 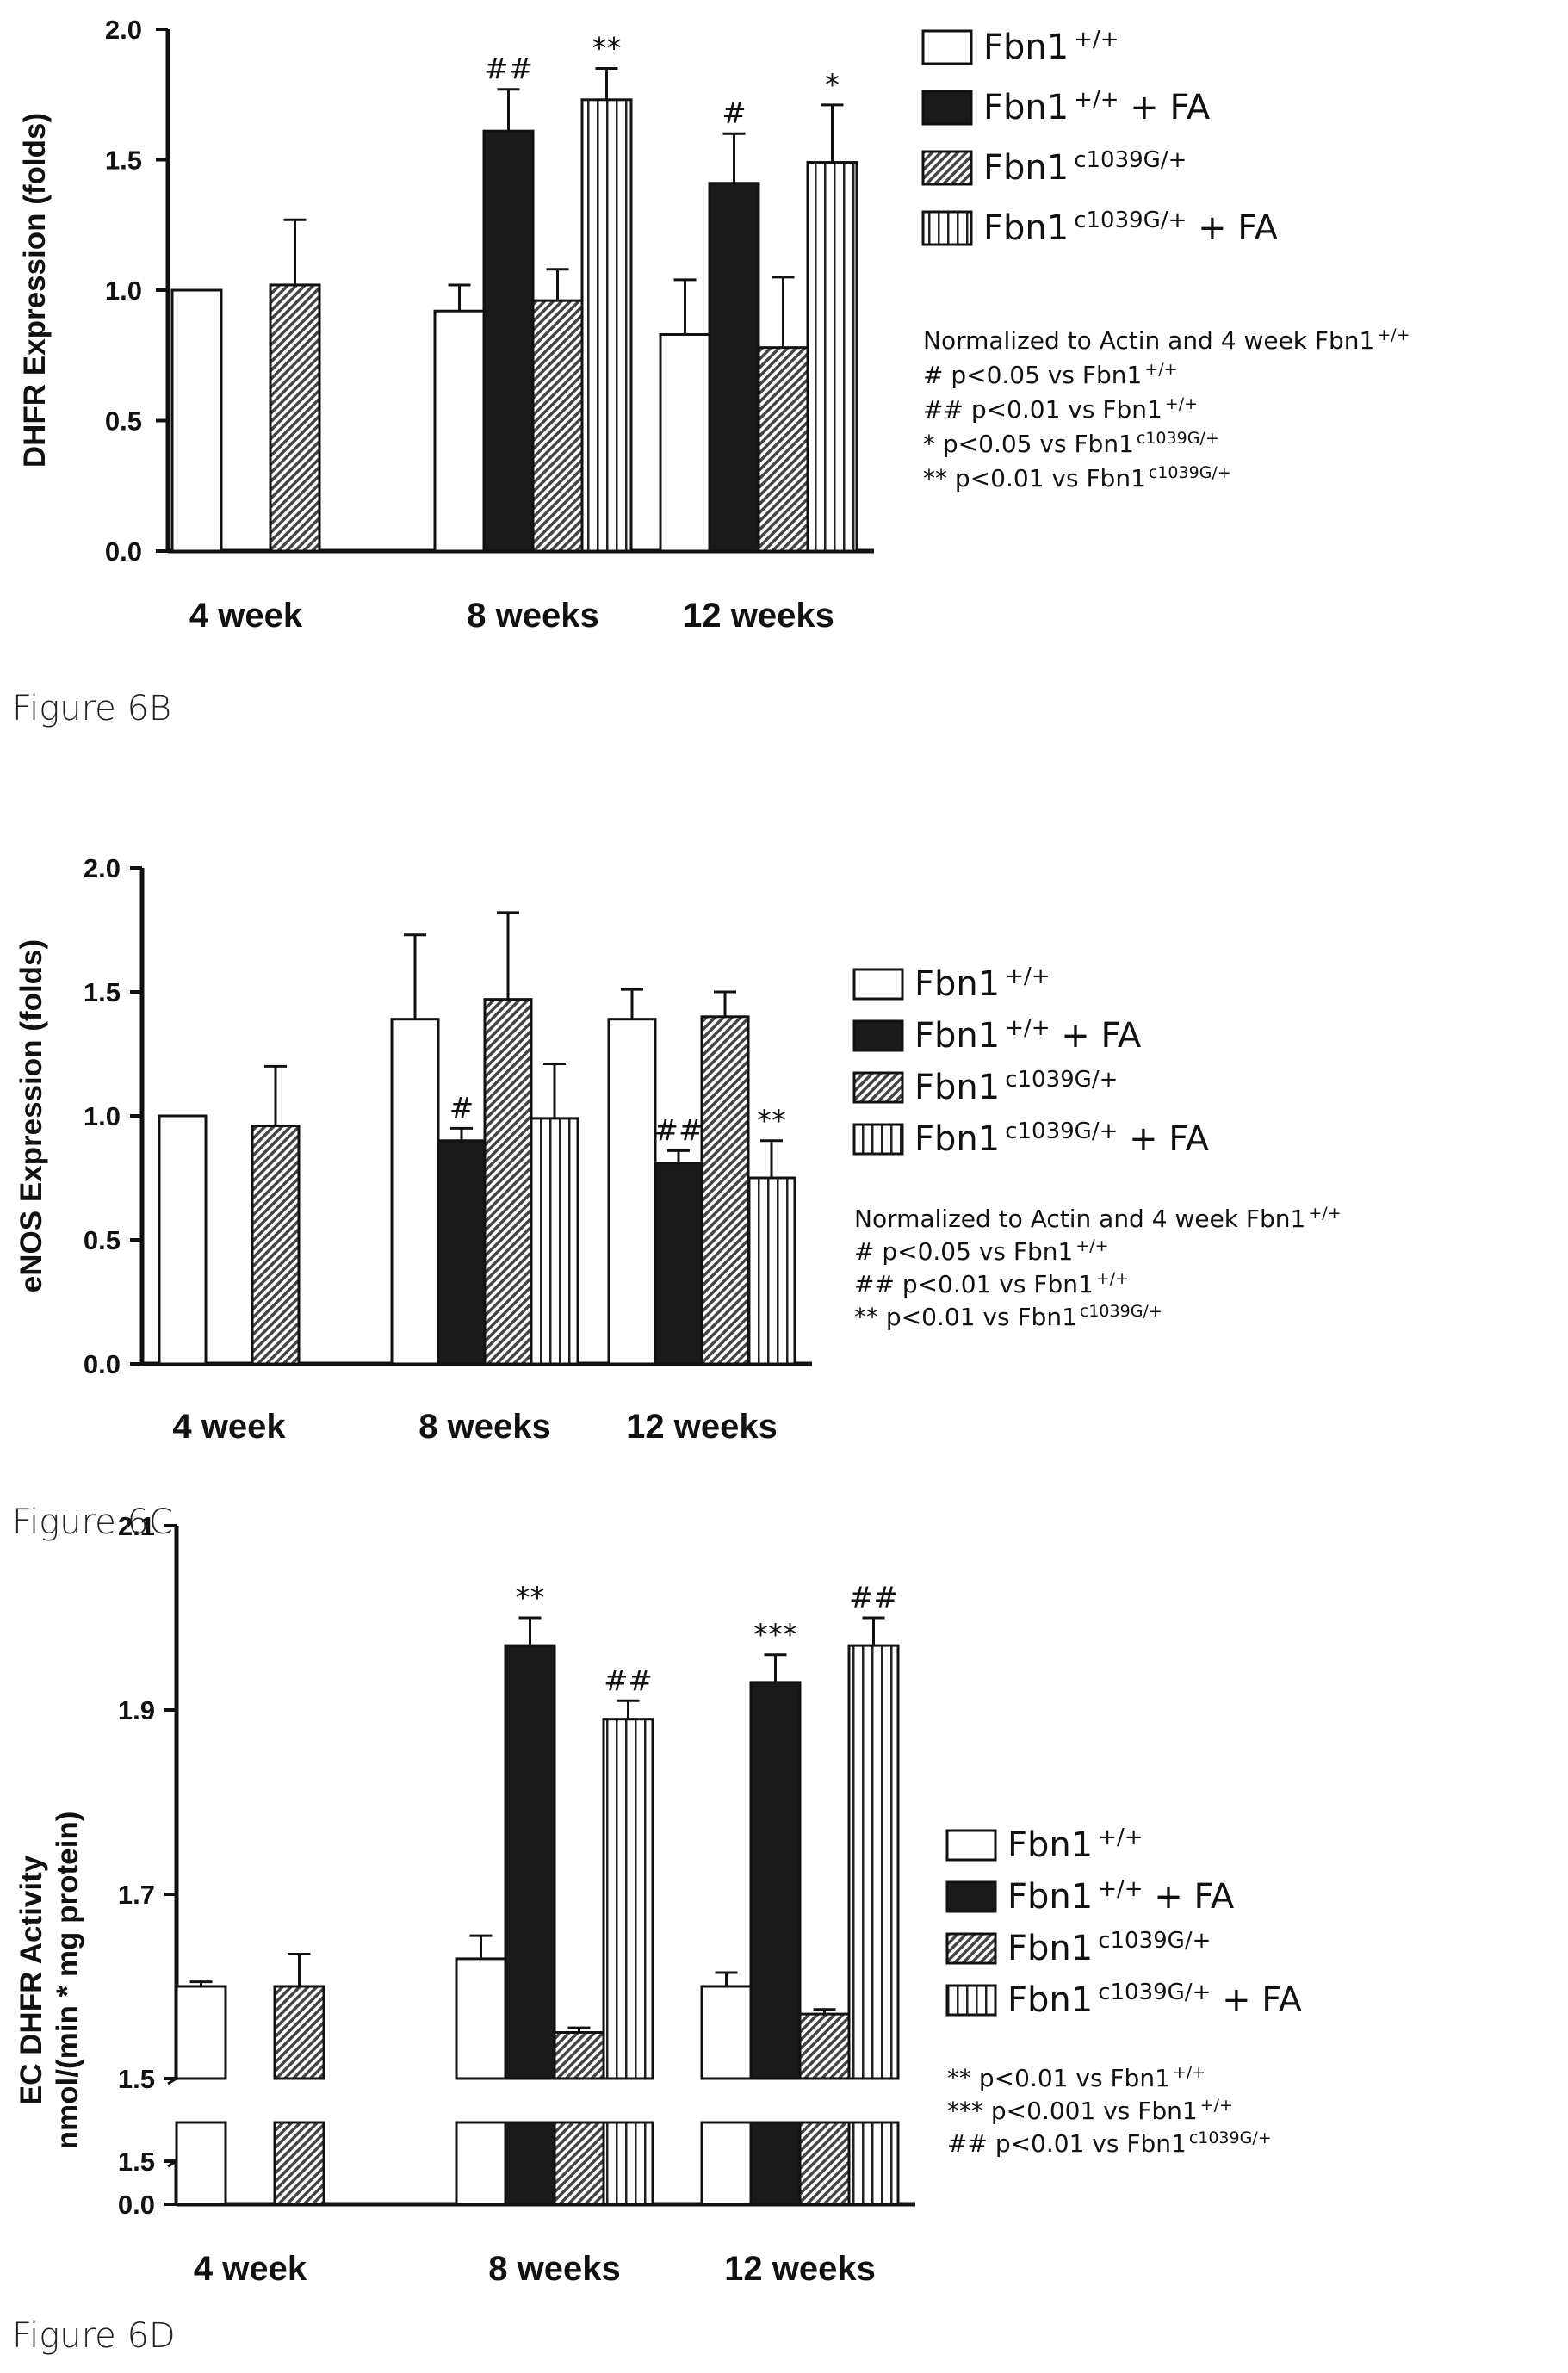 I want to click on significance-label: ***, so click(x=775, y=1635).